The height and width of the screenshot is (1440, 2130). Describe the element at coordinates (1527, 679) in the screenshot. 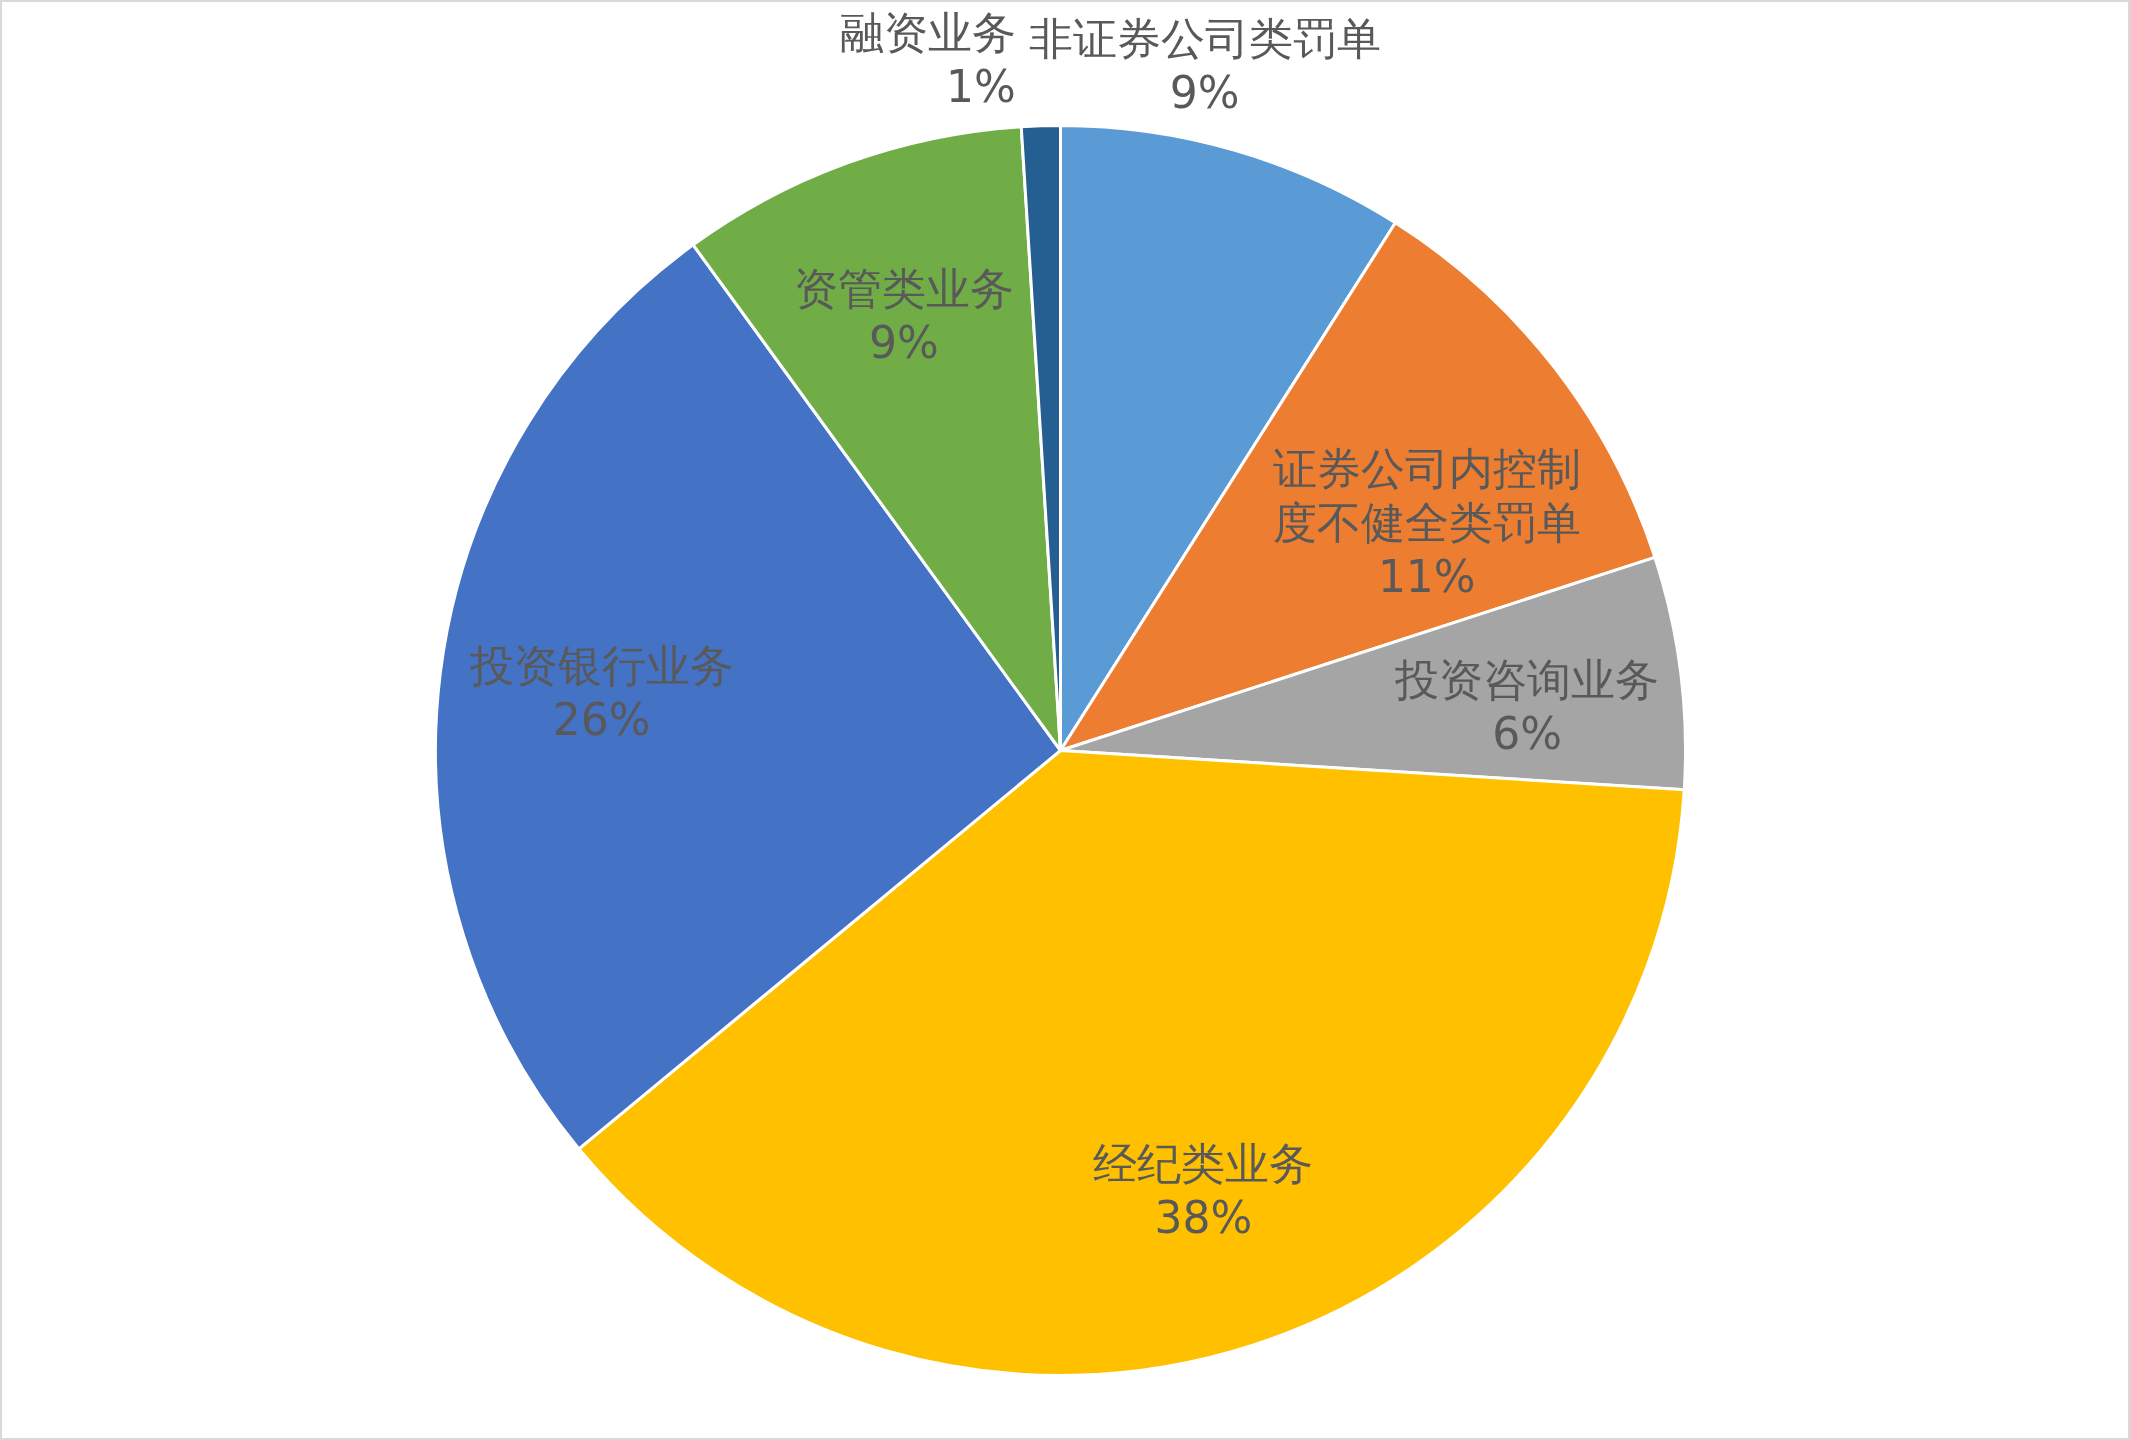

I see `slice-label: 投资咨询业务` at that location.